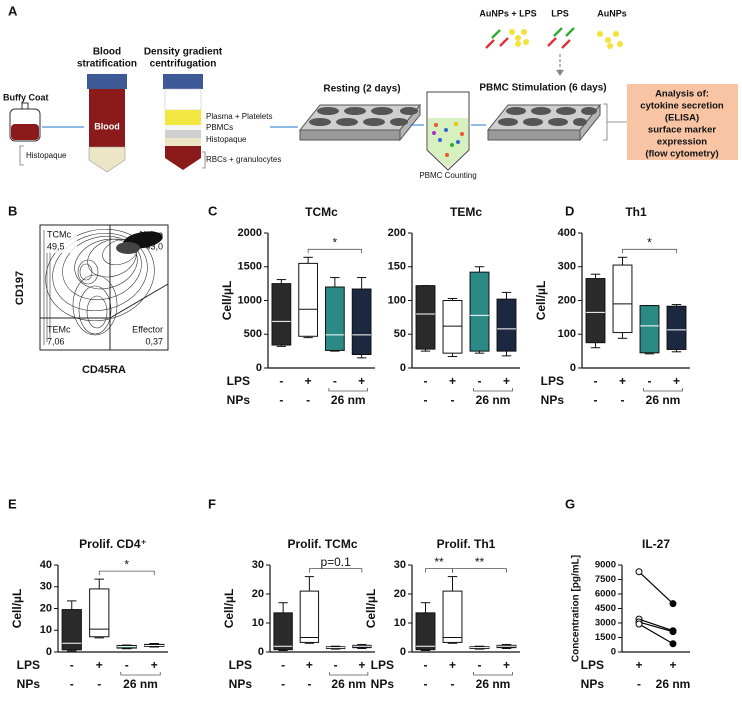 This screenshot has height=705, width=742. What do you see at coordinates (20, 288) in the screenshot?
I see `y-axis-label: CD197` at bounding box center [20, 288].